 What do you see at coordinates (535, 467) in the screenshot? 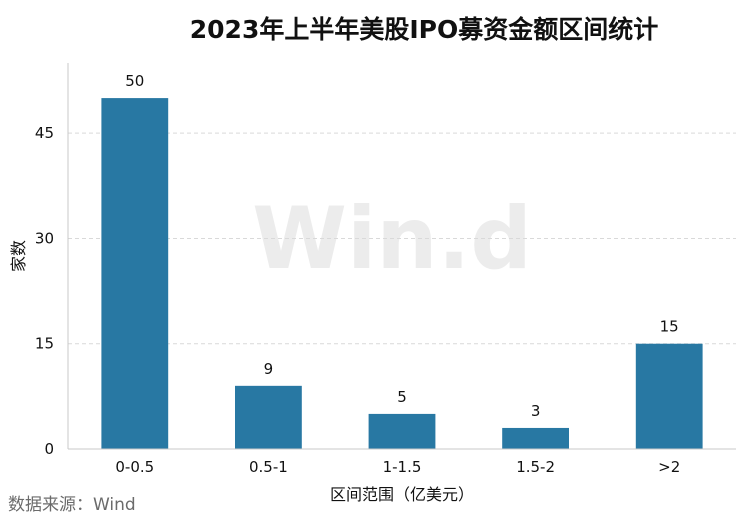
I see `x-tick-label-3: 1.5-2` at bounding box center [535, 467].